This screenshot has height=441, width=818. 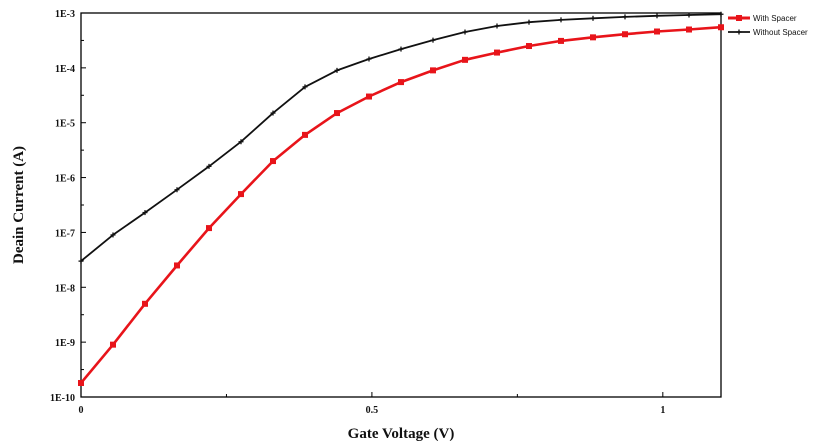 I want to click on legend-label: With Spacer, so click(x=775, y=18).